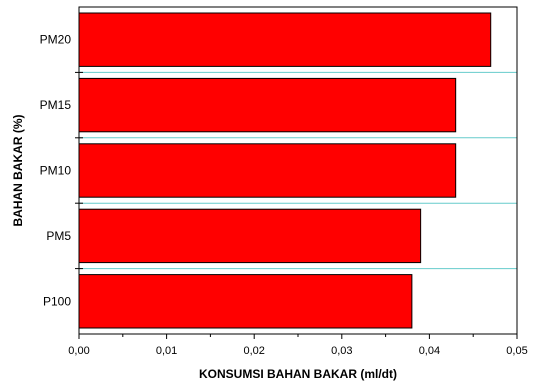  Describe the element at coordinates (56, 171) in the screenshot. I see `y-tick-label: PM10` at that location.